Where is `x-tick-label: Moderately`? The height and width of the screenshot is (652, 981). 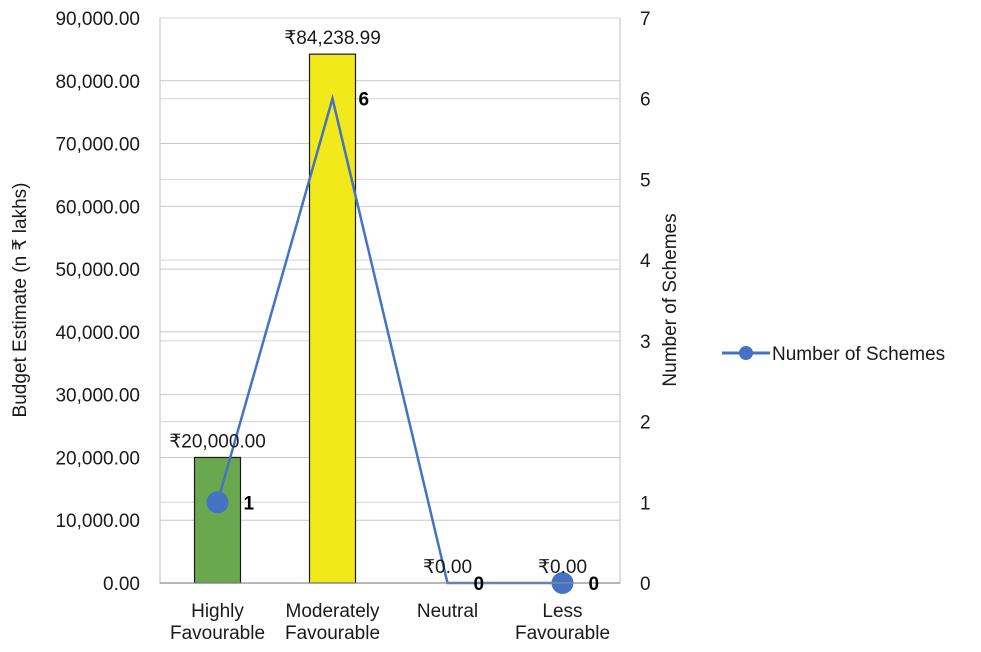
x-tick-label: Moderately is located at coordinates (333, 611).